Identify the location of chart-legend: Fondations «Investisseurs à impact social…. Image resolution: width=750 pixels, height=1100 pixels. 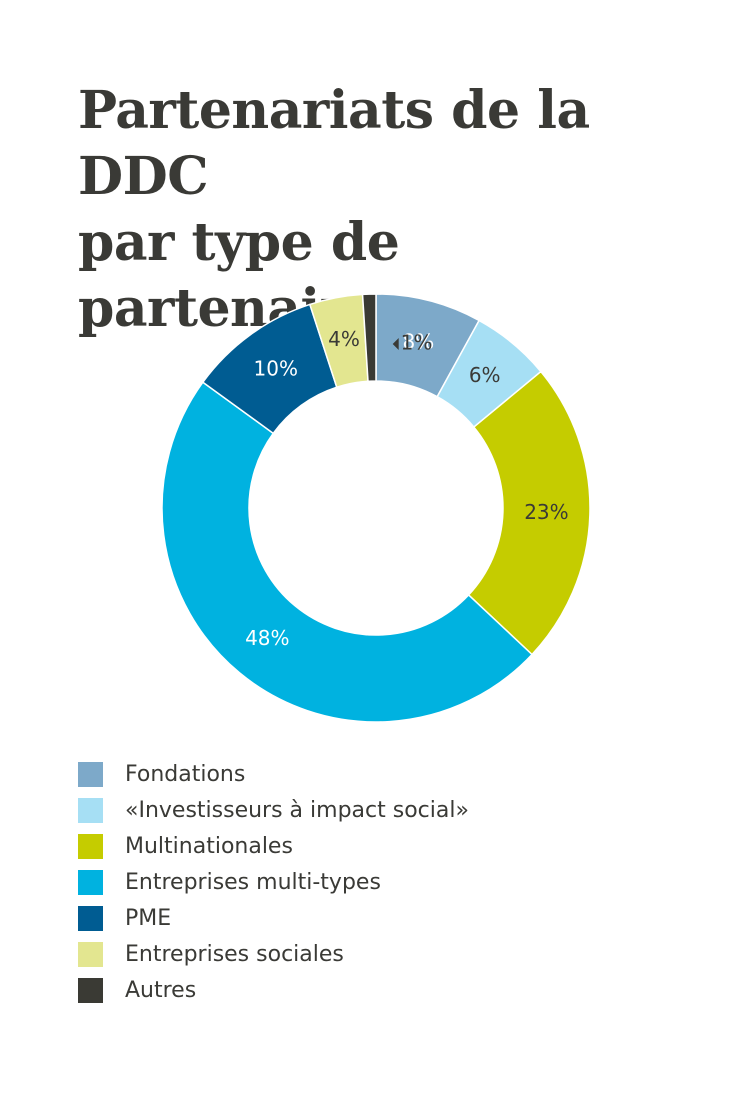
(273, 882).